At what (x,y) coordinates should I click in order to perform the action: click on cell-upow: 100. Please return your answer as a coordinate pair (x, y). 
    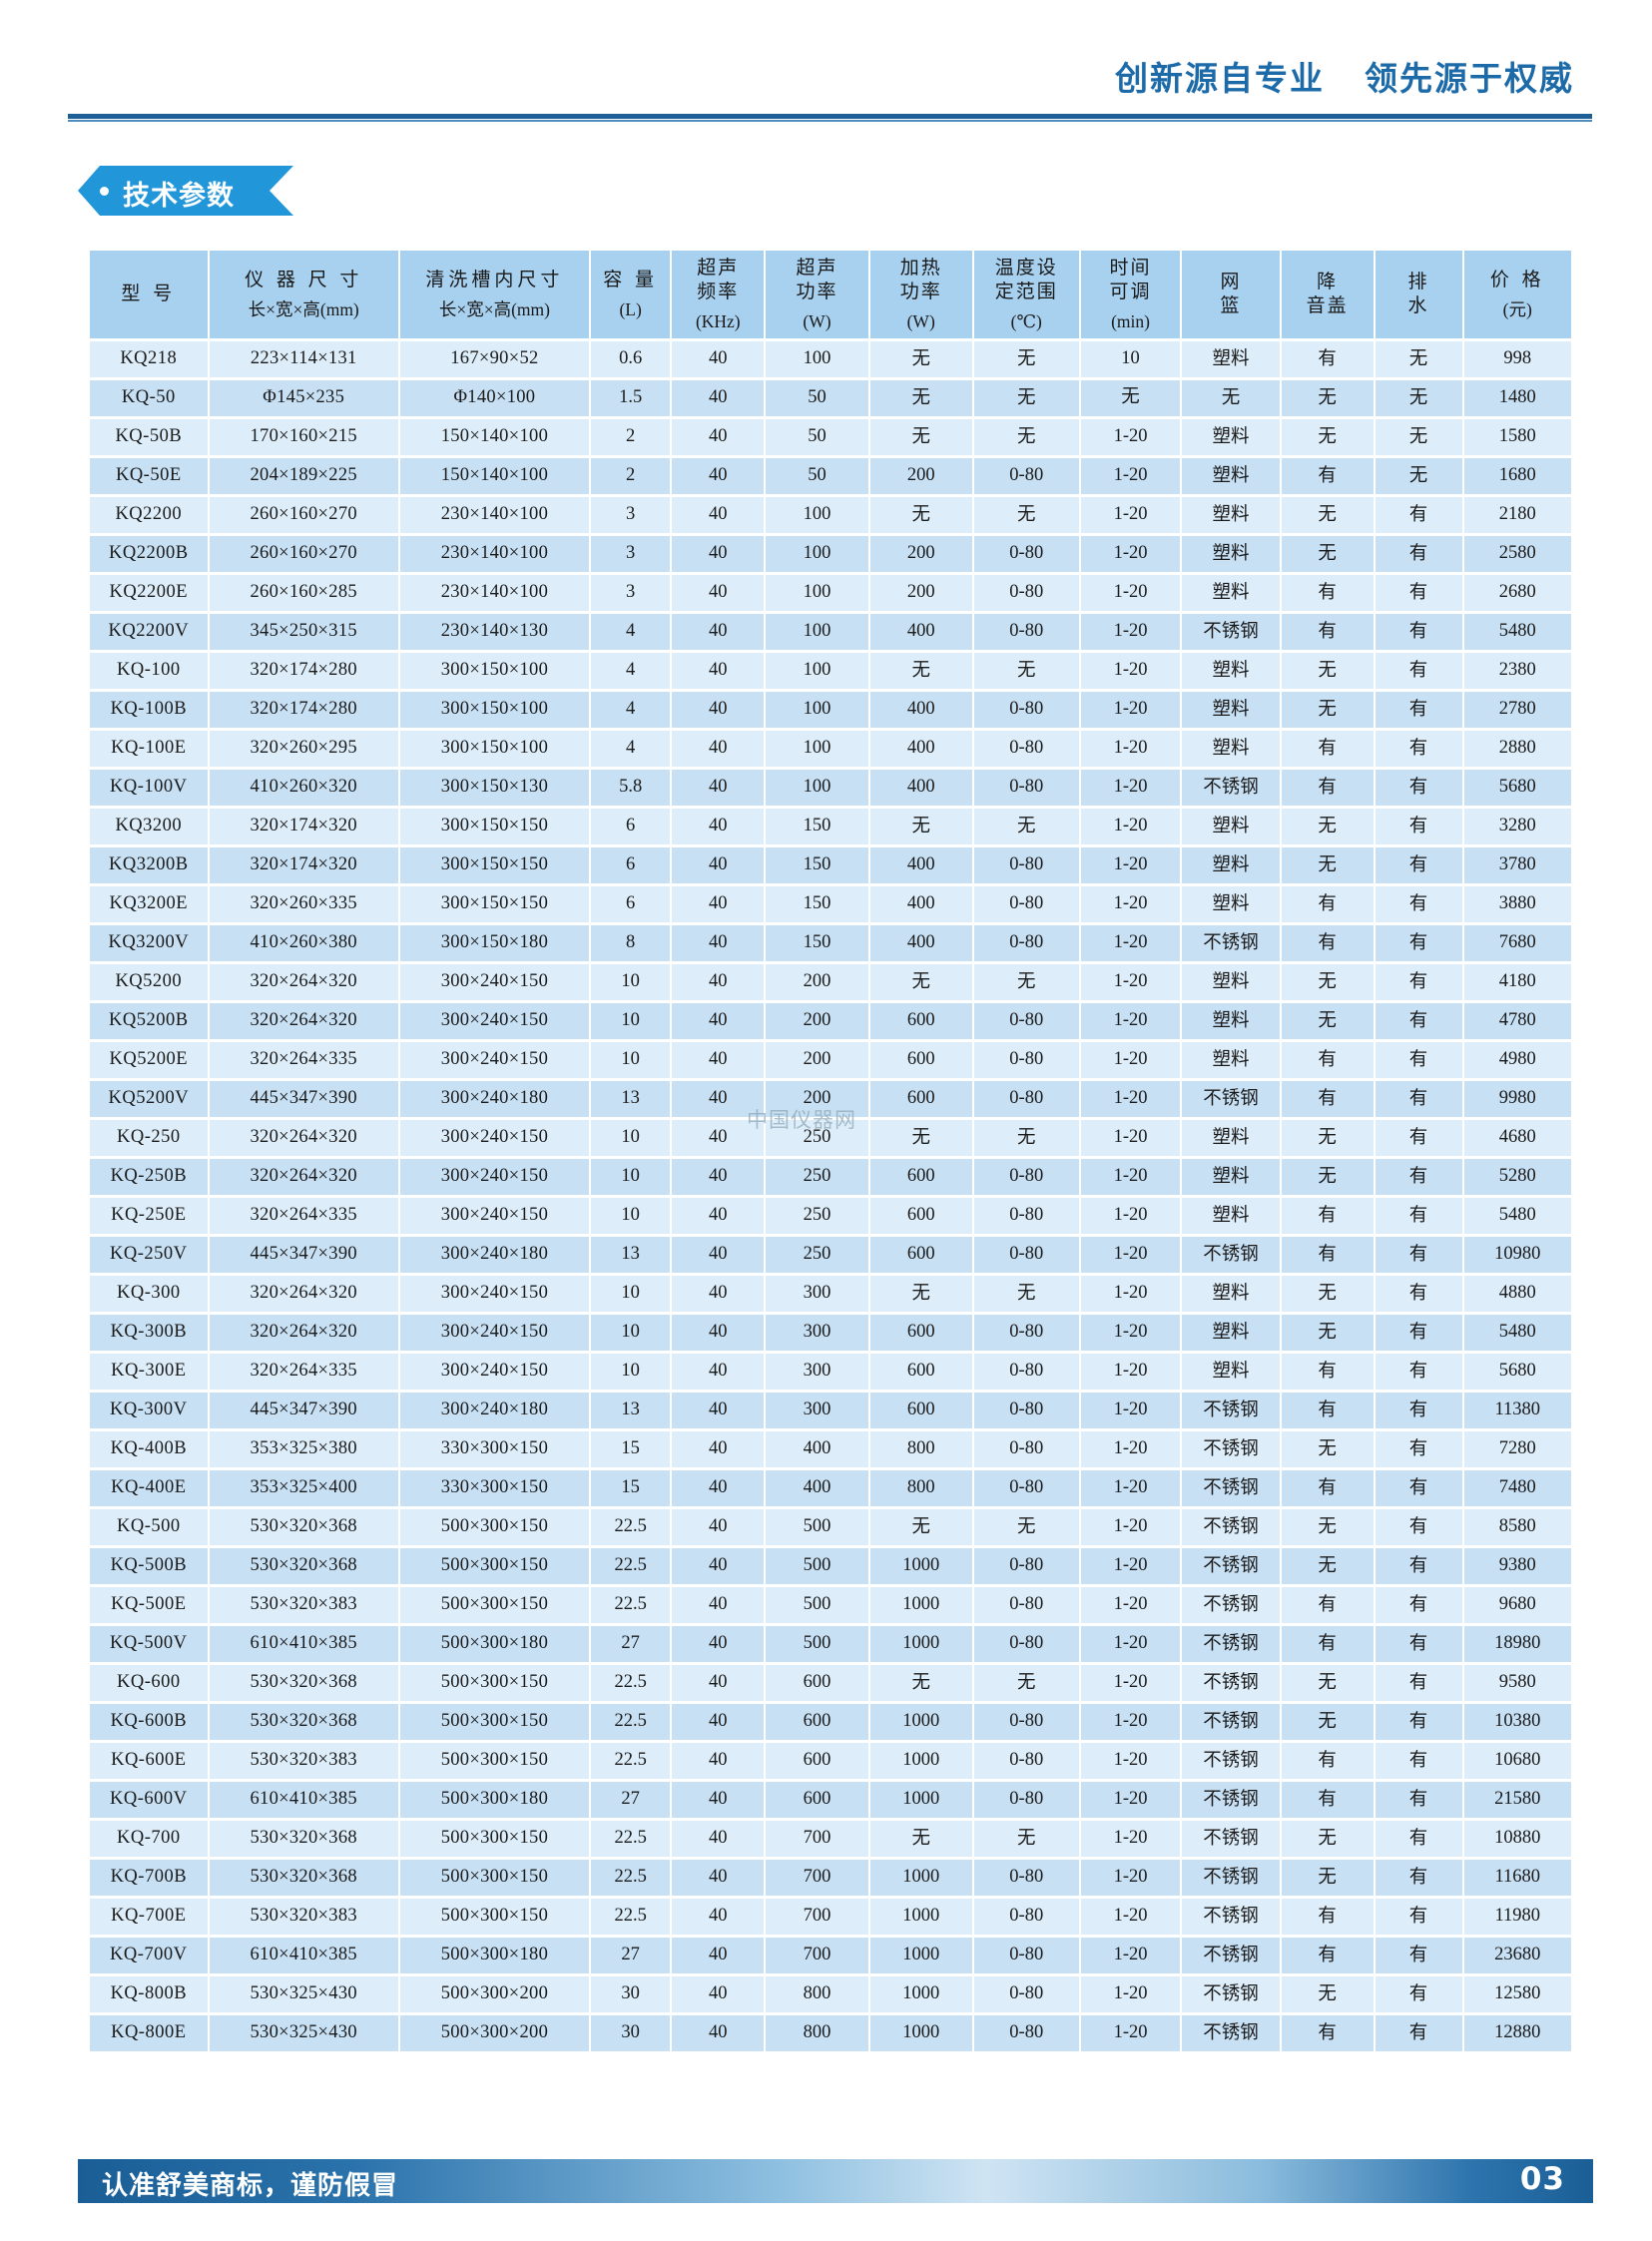
    Looking at the image, I should click on (817, 788).